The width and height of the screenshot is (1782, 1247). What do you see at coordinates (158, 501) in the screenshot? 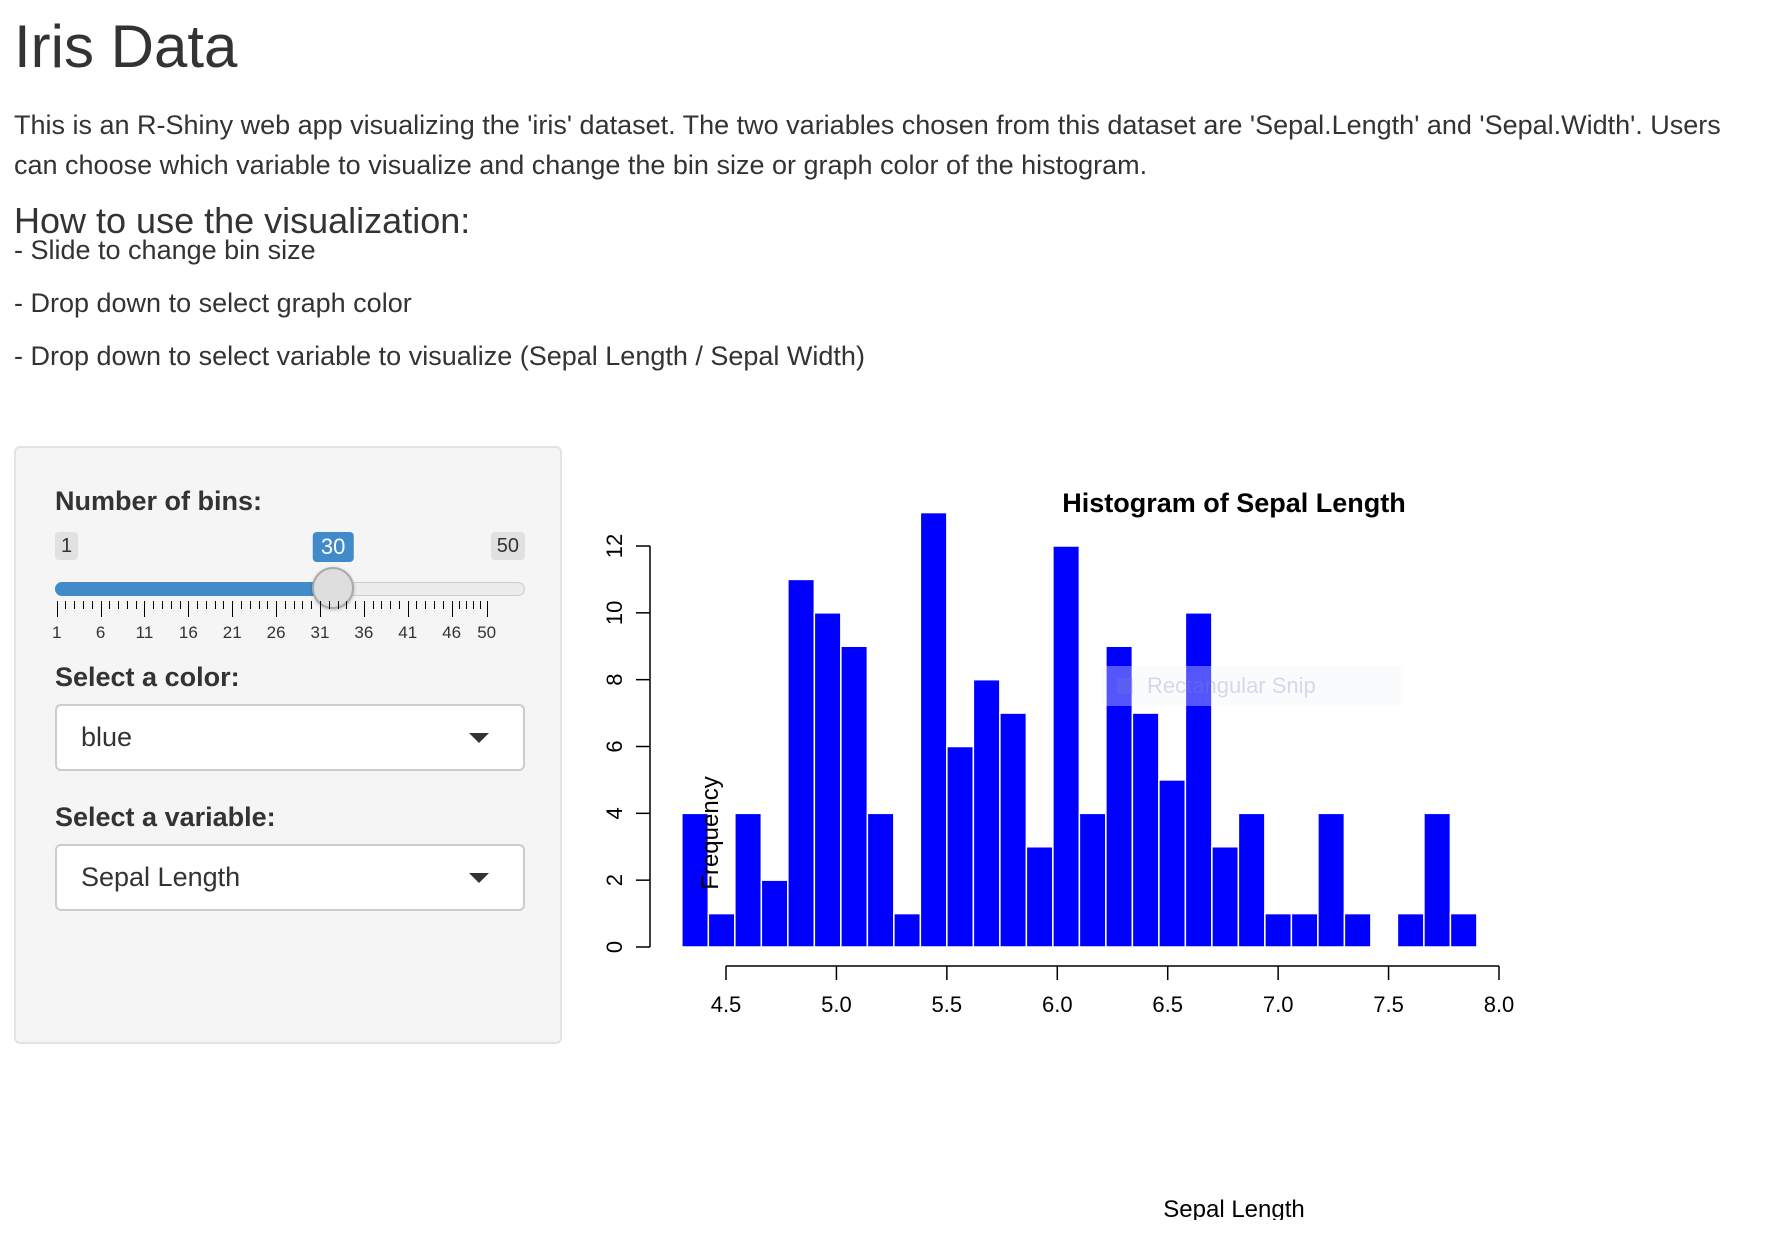
I see `bins-label: Number of bins:` at bounding box center [158, 501].